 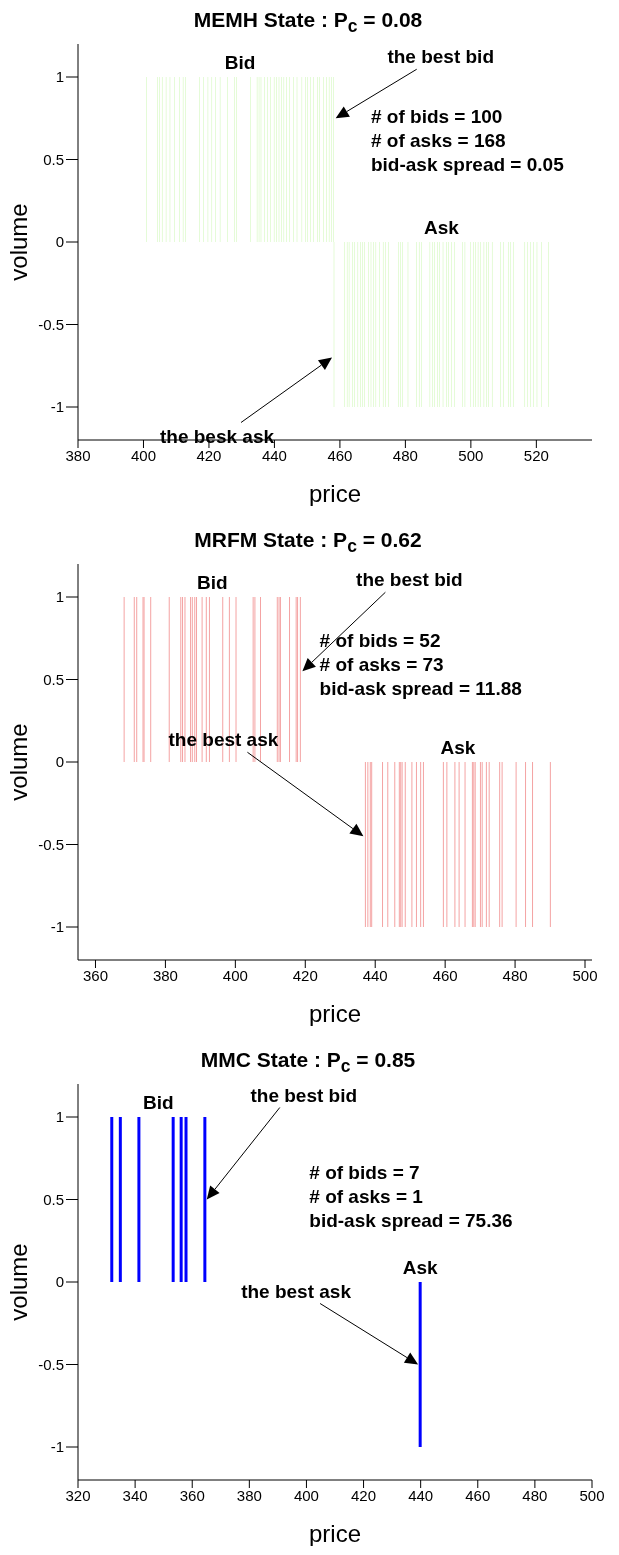 I want to click on chart-title: MRFM State : P$_{c}$ = 0.62, so click(x=308, y=542).